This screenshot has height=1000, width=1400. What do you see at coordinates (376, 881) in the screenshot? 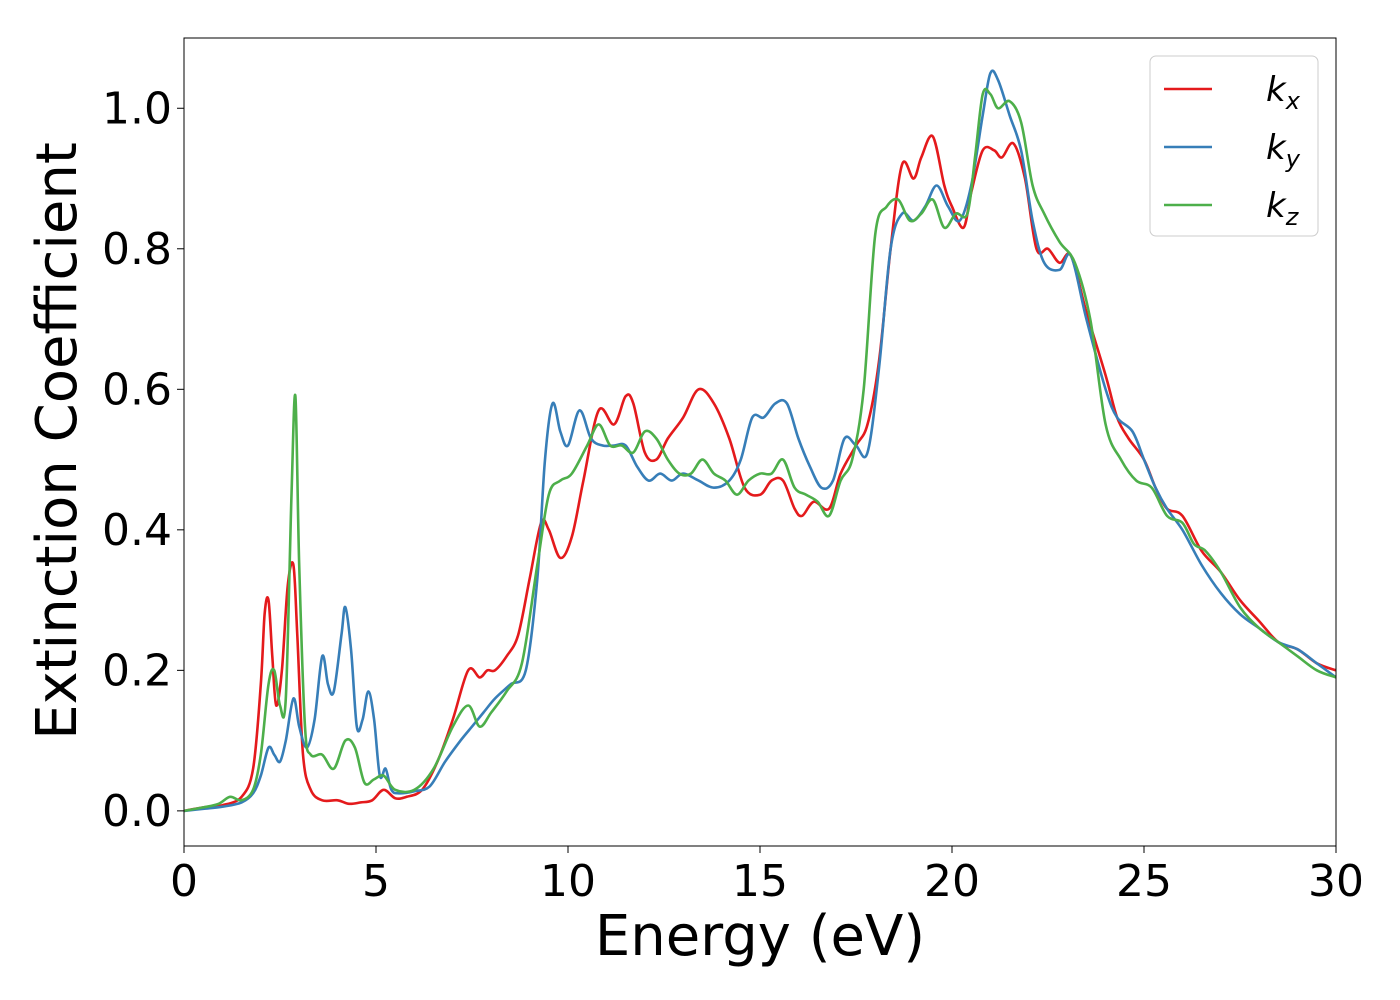
I see `x-tick-label: 5` at bounding box center [376, 881].